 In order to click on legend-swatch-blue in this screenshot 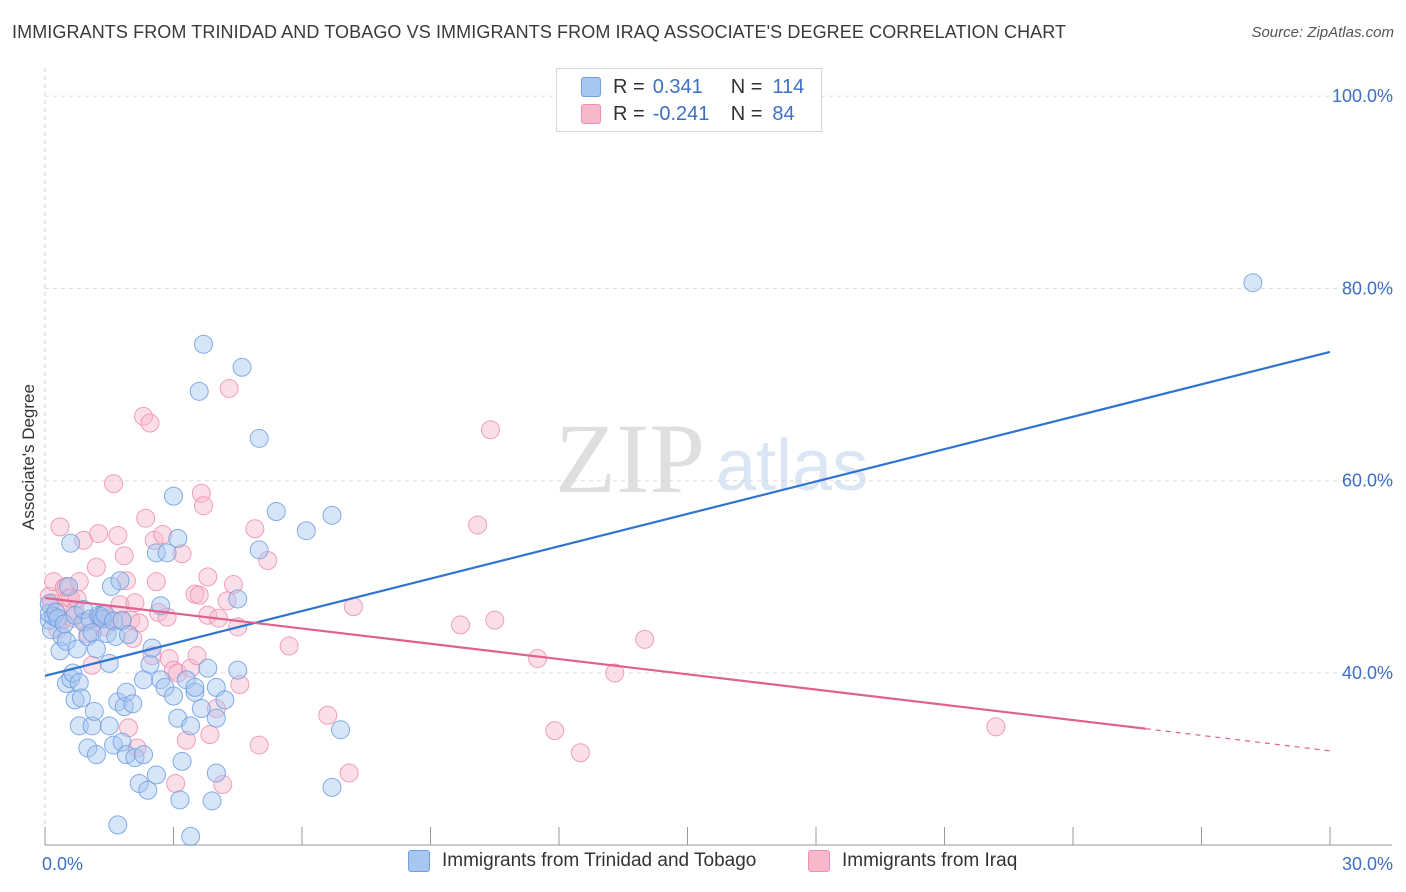, I will do `click(591, 87)`.